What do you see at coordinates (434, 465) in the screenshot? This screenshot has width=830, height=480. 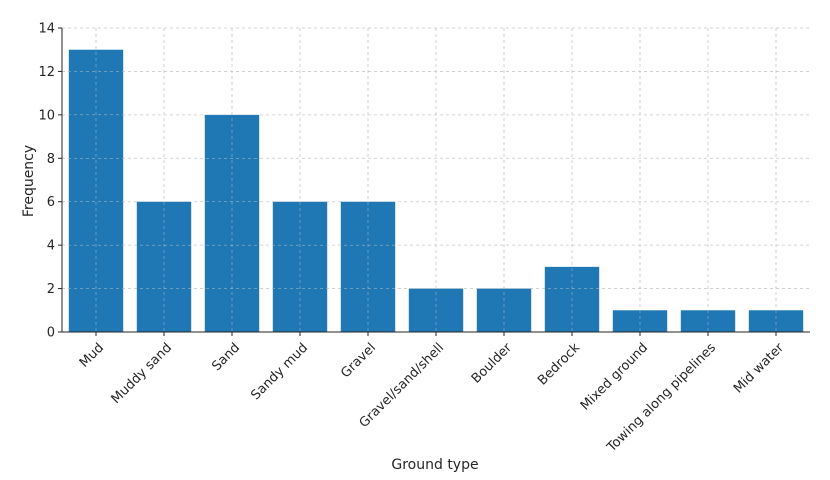 I see `x-axis-title: Ground type` at bounding box center [434, 465].